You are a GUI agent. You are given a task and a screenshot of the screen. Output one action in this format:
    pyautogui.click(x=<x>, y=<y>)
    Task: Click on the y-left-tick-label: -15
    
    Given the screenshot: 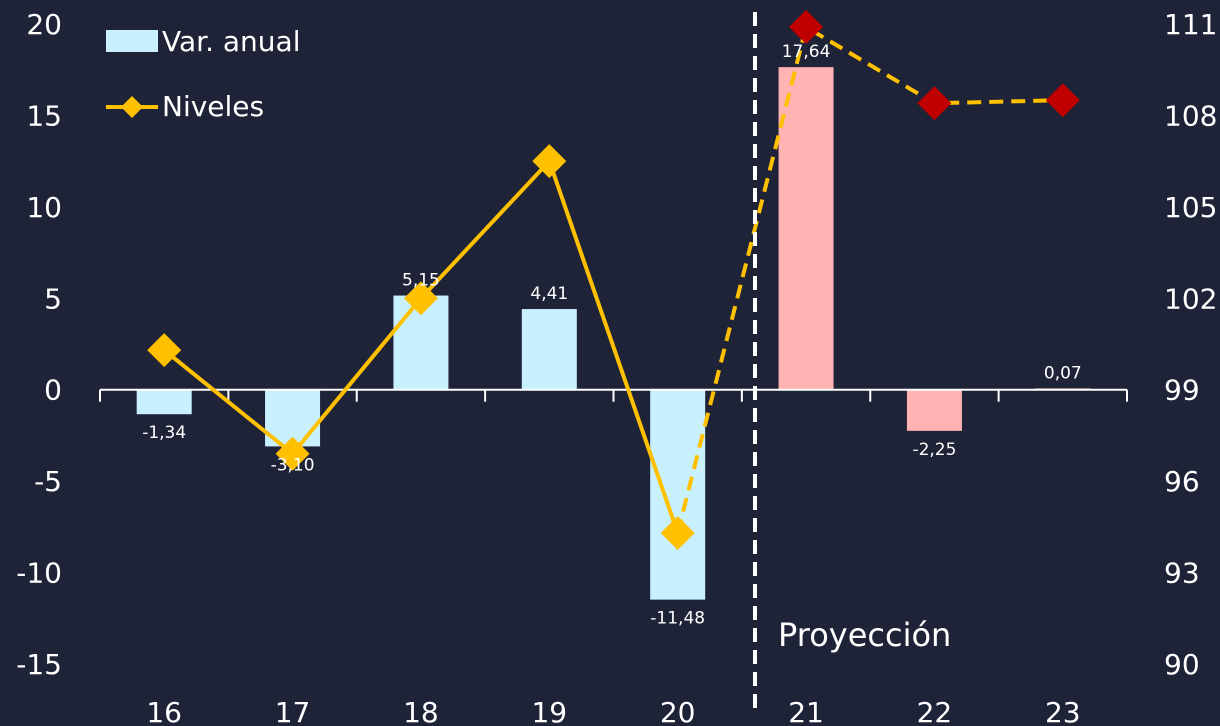 What is the action you would take?
    pyautogui.click(x=39, y=664)
    